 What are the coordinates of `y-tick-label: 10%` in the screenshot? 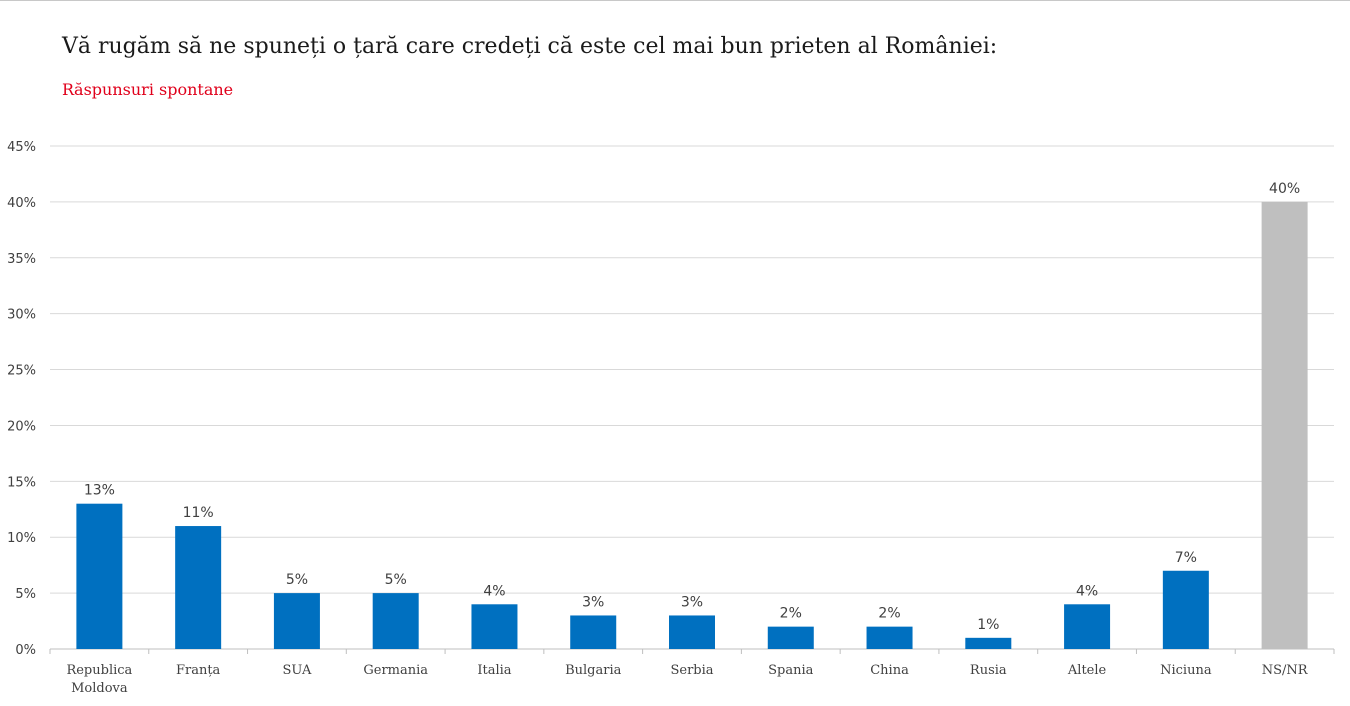 It's located at (21, 538).